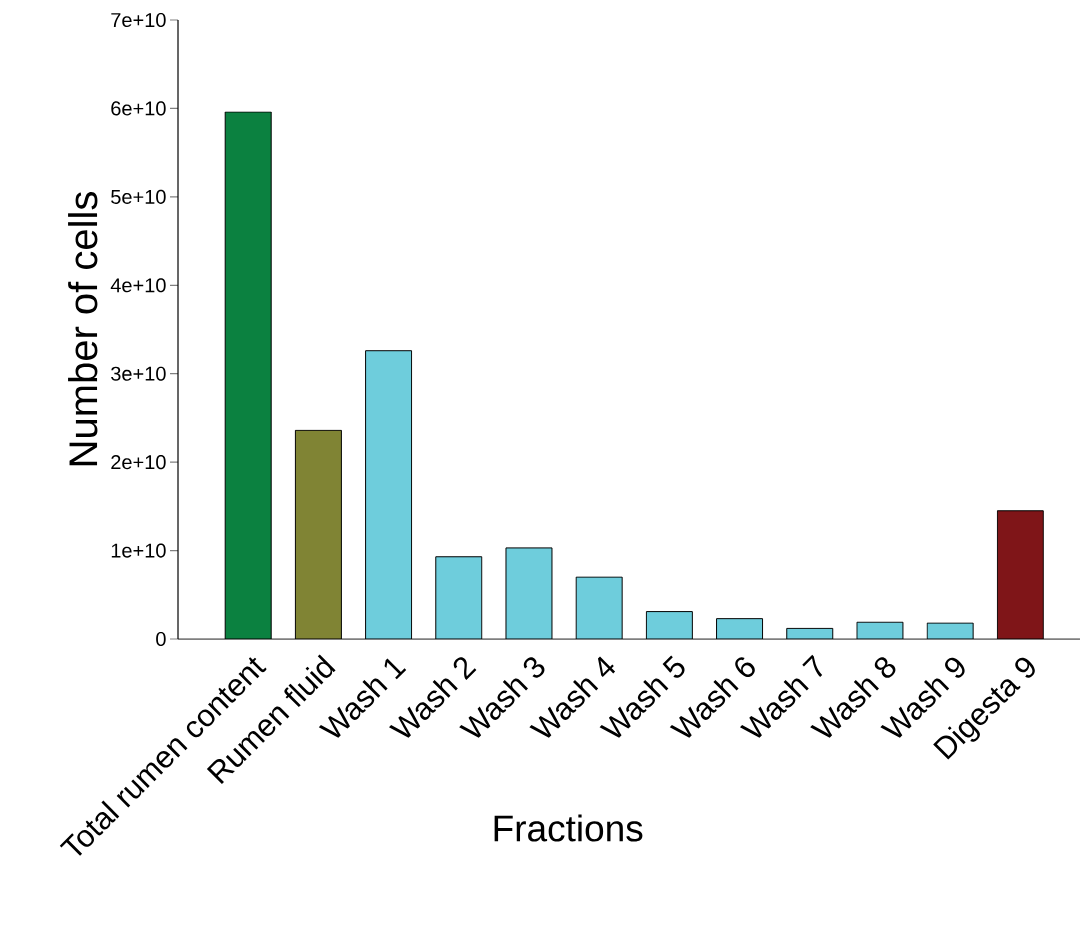 The image size is (1080, 940). Describe the element at coordinates (138, 20) in the screenshot. I see `y-tick-label: 7e+10` at that location.